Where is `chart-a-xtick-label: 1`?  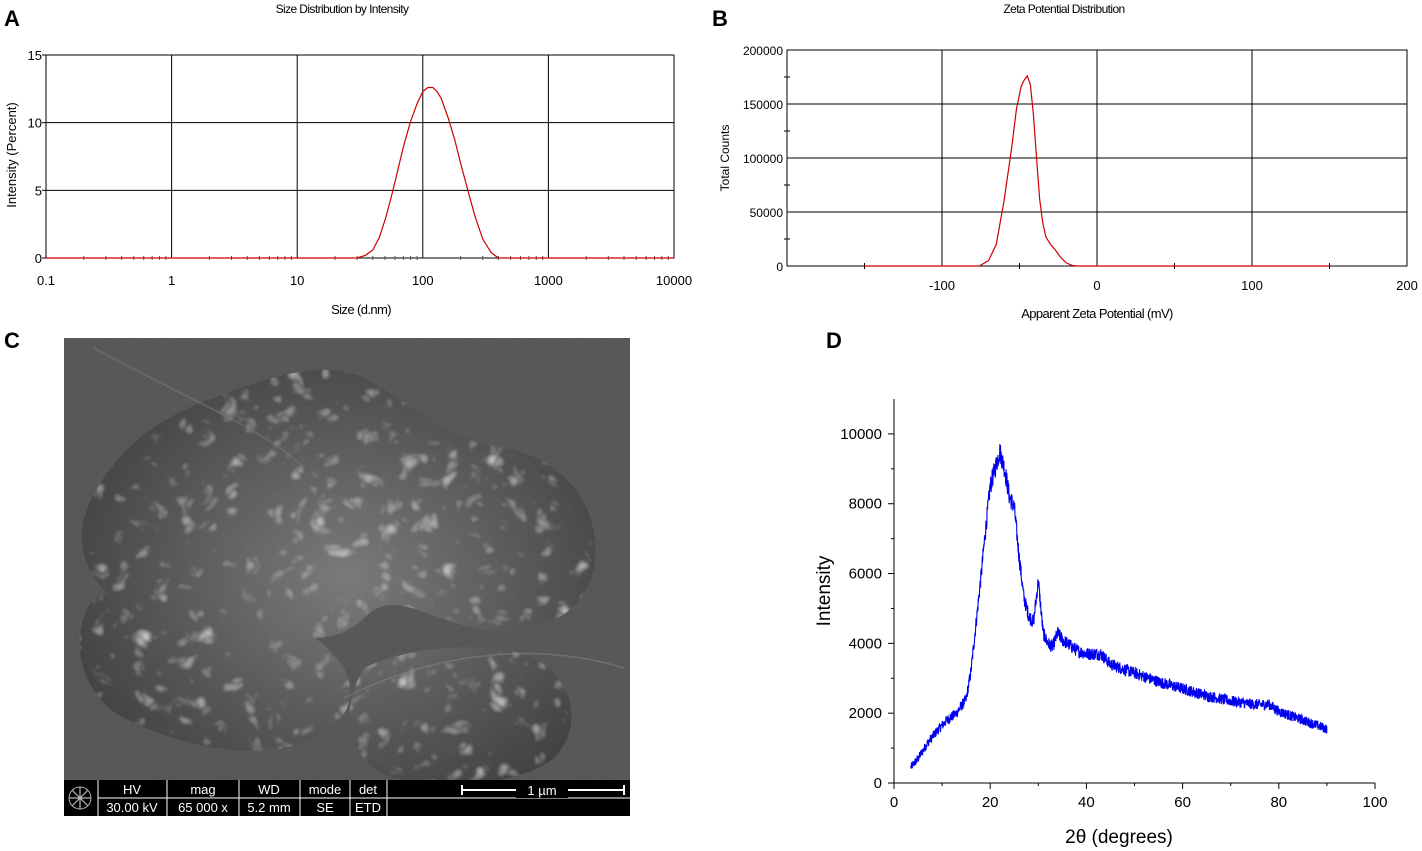
chart-a-xtick-label: 1 is located at coordinates (171, 280).